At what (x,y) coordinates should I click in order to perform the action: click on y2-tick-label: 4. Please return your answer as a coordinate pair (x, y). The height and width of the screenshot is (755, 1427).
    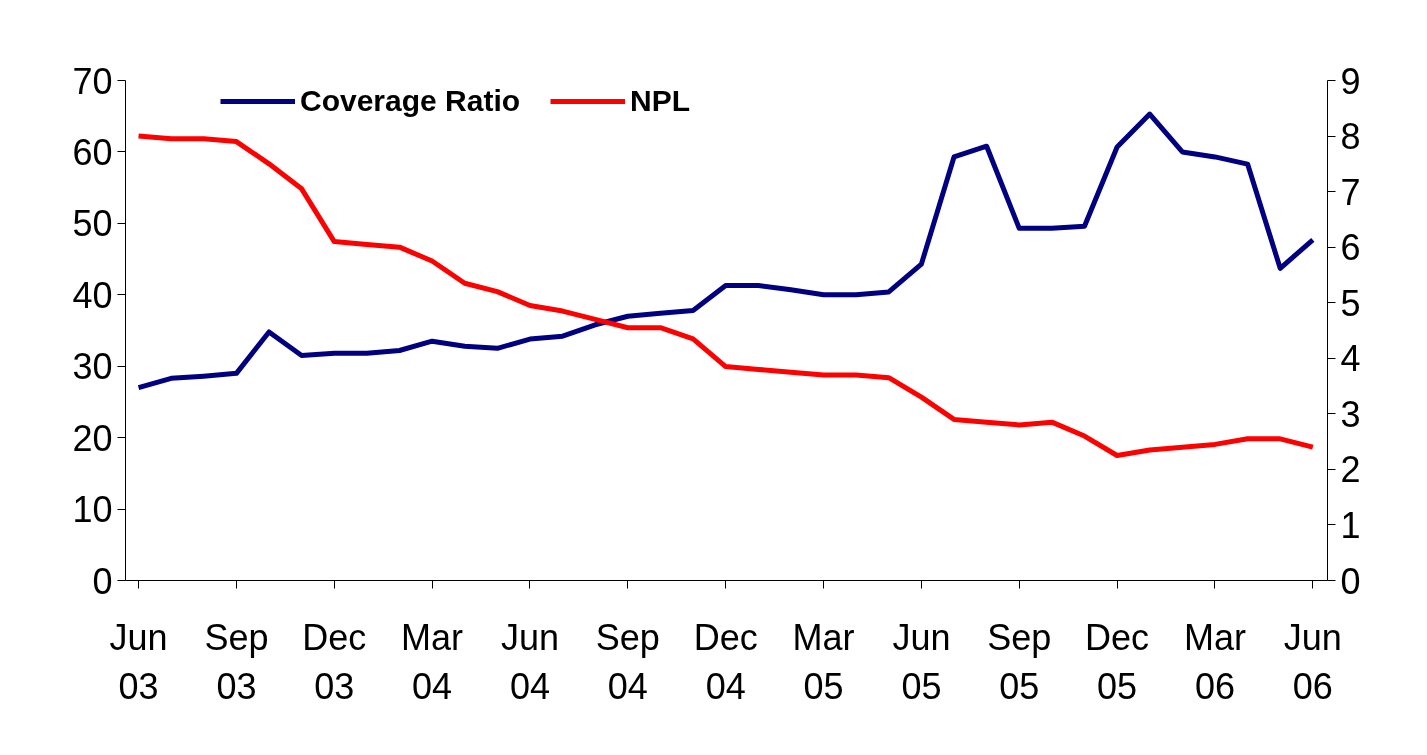
    Looking at the image, I should click on (1350, 359).